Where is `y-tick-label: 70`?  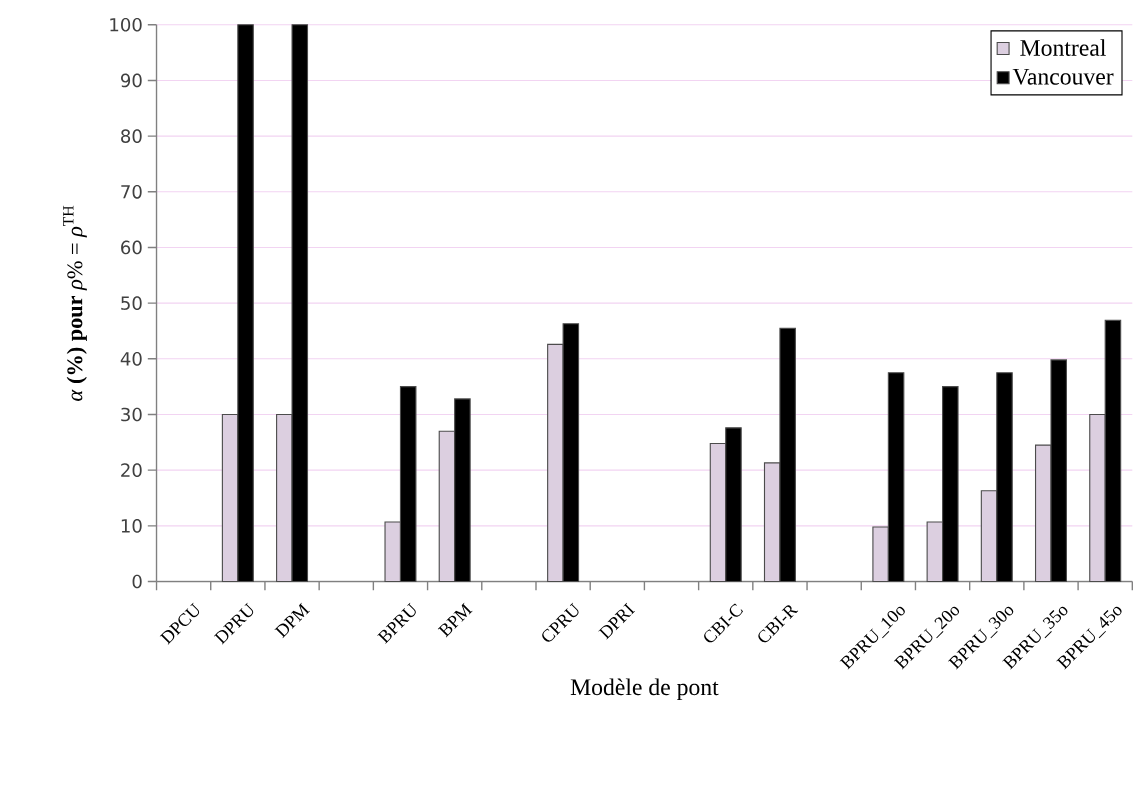
y-tick-label: 70 is located at coordinates (131, 192).